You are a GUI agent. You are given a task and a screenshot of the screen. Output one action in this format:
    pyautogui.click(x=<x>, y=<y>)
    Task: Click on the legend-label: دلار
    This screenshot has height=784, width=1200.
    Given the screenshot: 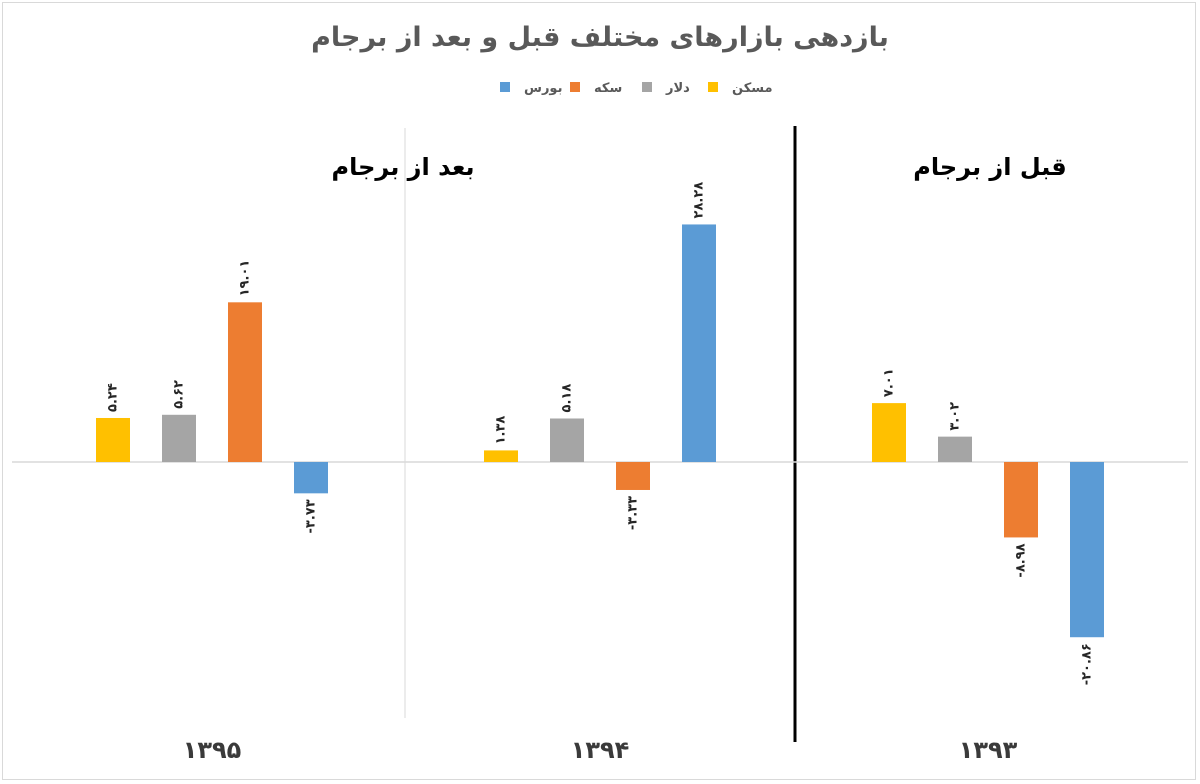 What is the action you would take?
    pyautogui.click(x=677, y=88)
    